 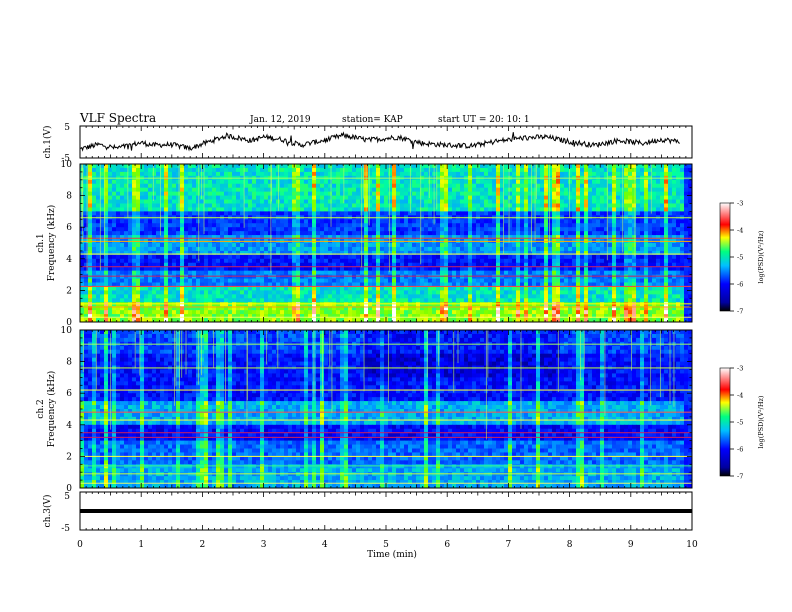 What do you see at coordinates (692, 545) in the screenshot?
I see `x-tick-label: 10` at bounding box center [692, 545].